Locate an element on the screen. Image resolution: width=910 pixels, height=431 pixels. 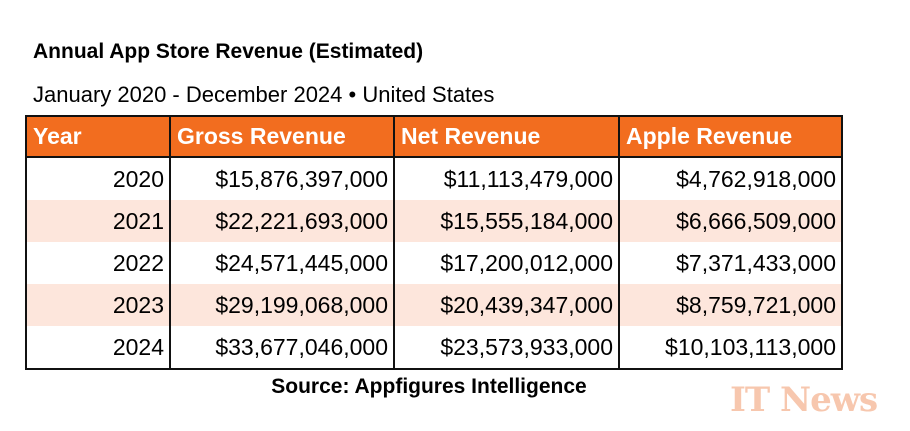
cell-net-revenue: $11,113,479,000 is located at coordinates (506, 178).